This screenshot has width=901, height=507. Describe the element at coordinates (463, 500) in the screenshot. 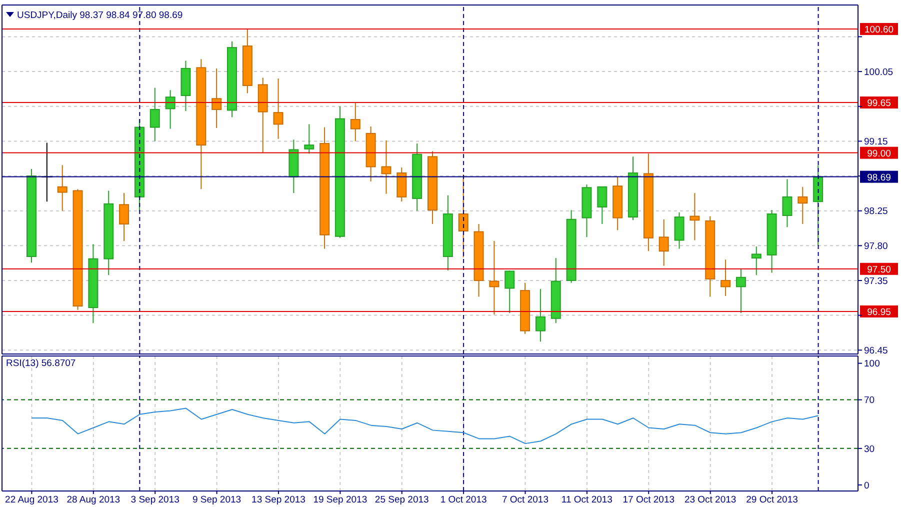

I see `x-tick-label: 1 Oct 2013` at that location.